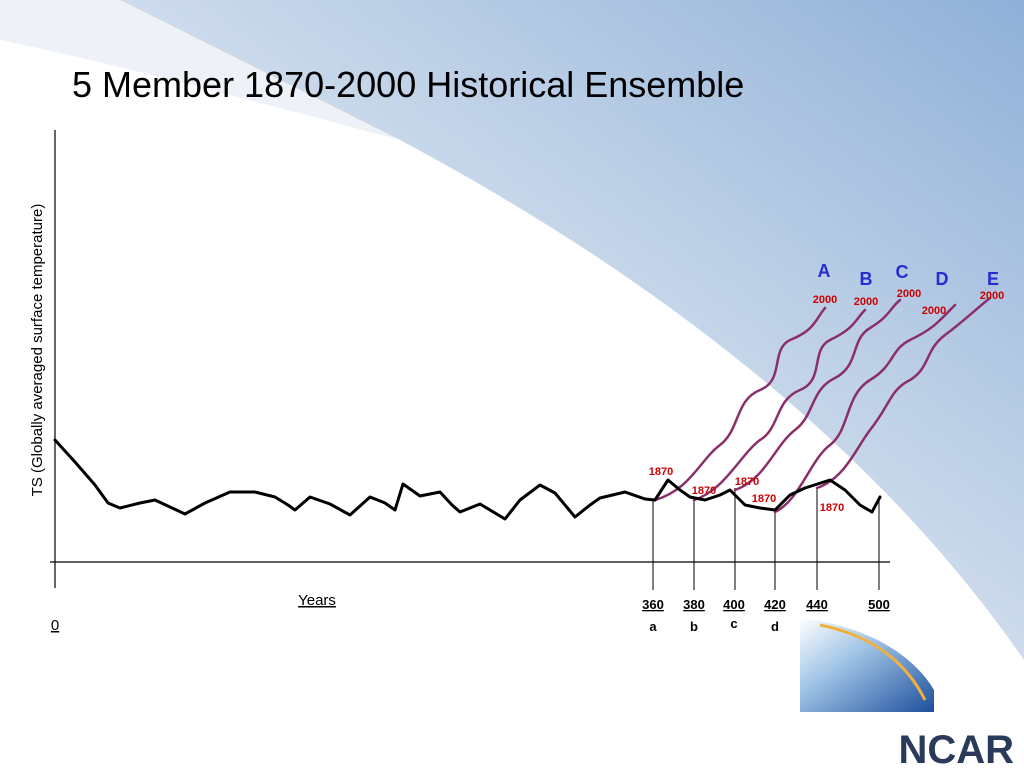 This screenshot has height=768, width=1024. I want to click on title: 5 Member 1870-2000 Historical Ensemble, so click(408, 84).